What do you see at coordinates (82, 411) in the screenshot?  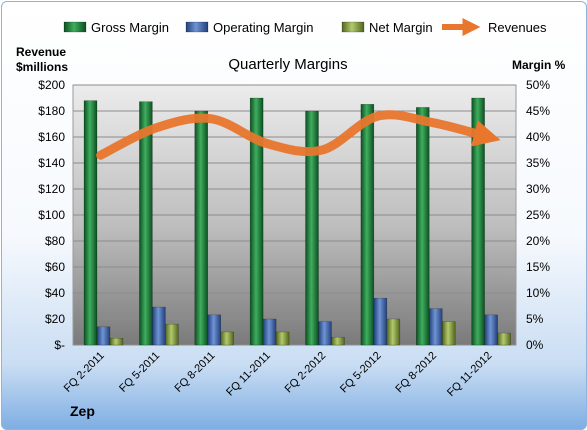 I see `company-label: Zep` at bounding box center [82, 411].